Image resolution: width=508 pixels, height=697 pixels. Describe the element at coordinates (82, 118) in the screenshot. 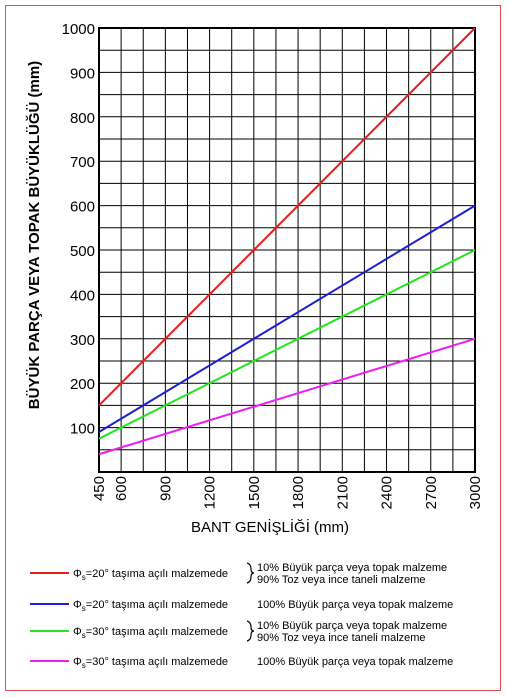

I see `y-tick-label: 800` at that location.